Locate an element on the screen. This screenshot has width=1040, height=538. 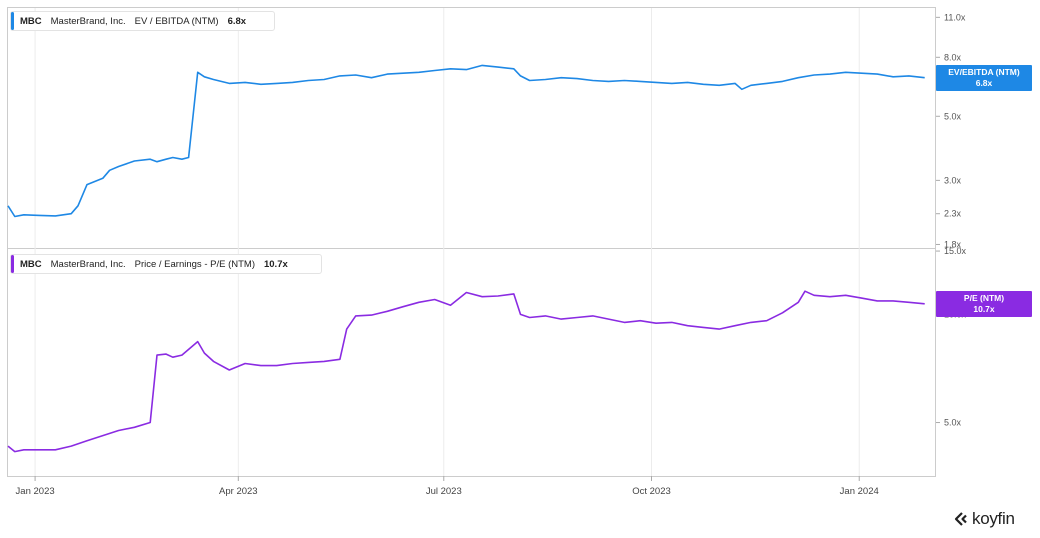
brand-name: koyfin is located at coordinates (993, 518).